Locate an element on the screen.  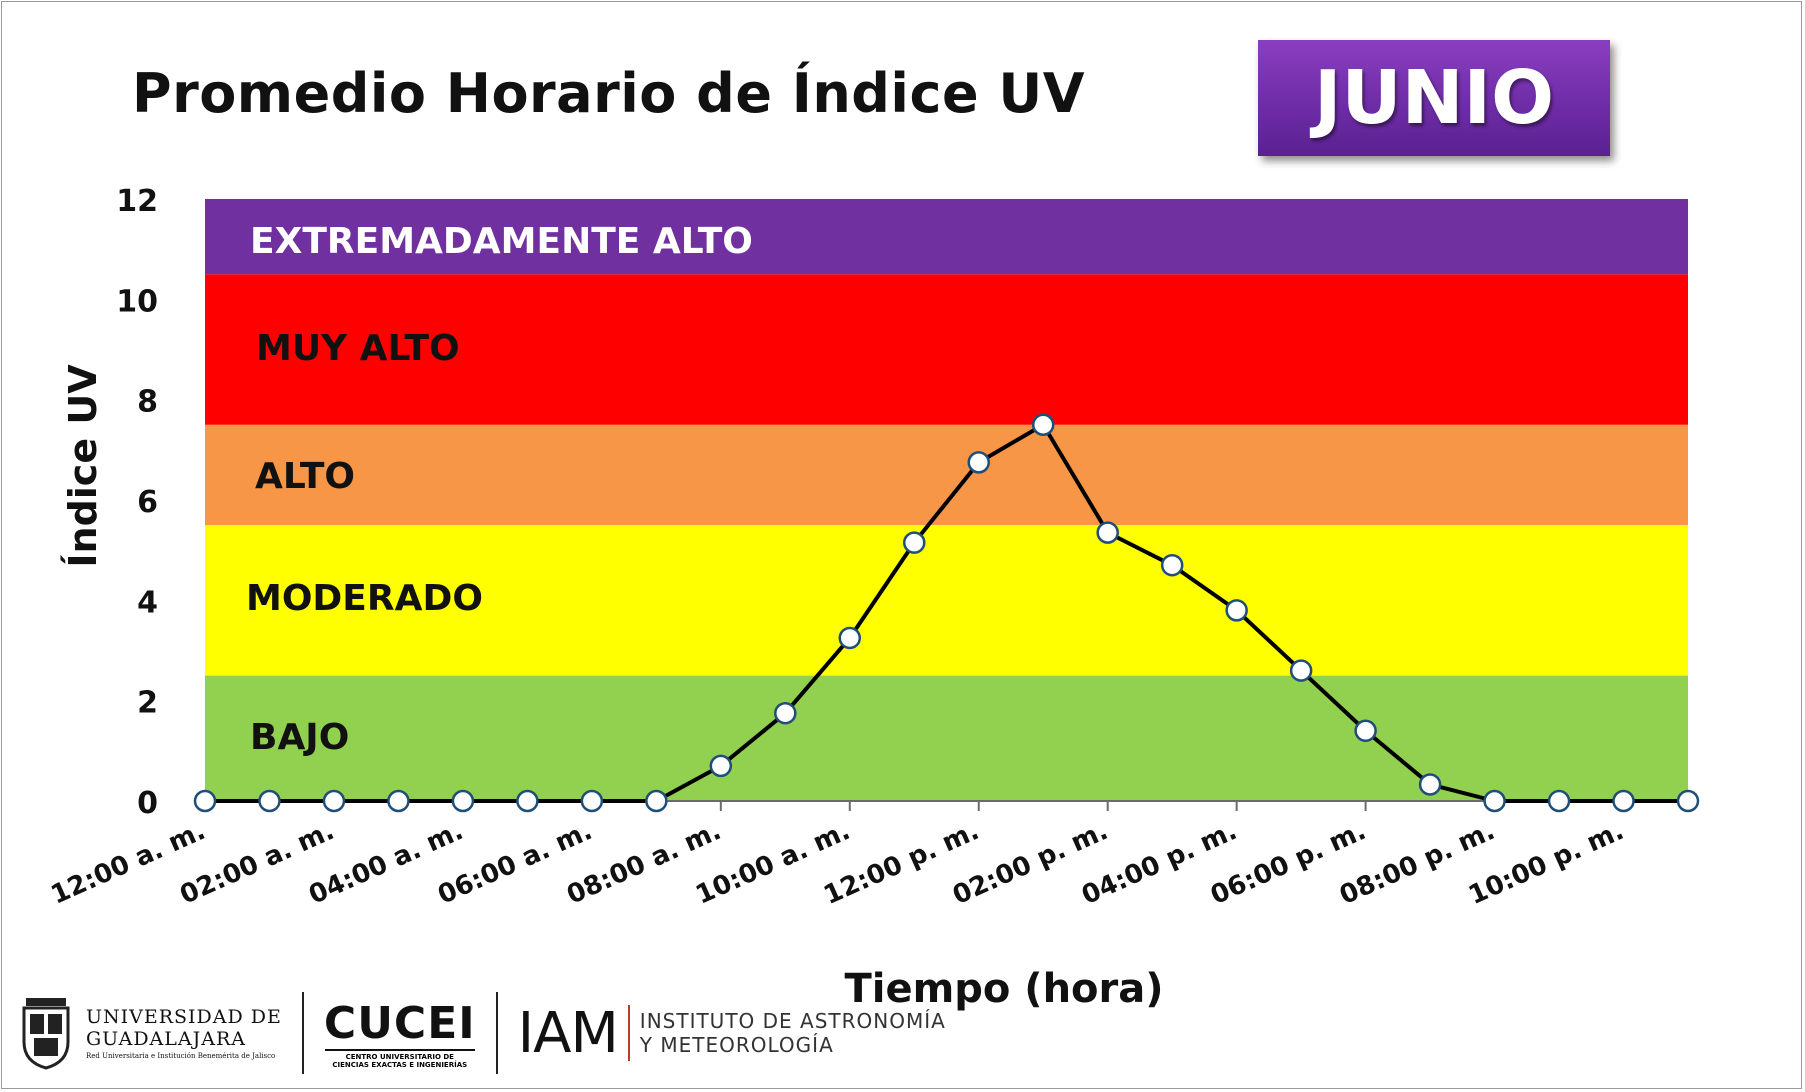
band-moderado is located at coordinates (946, 600).